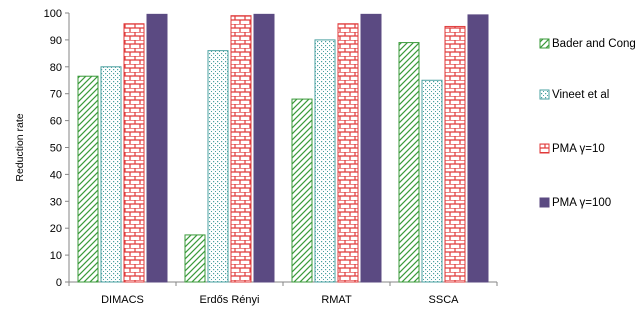  What do you see at coordinates (56, 229) in the screenshot?
I see `y-tick-label: 20` at bounding box center [56, 229].